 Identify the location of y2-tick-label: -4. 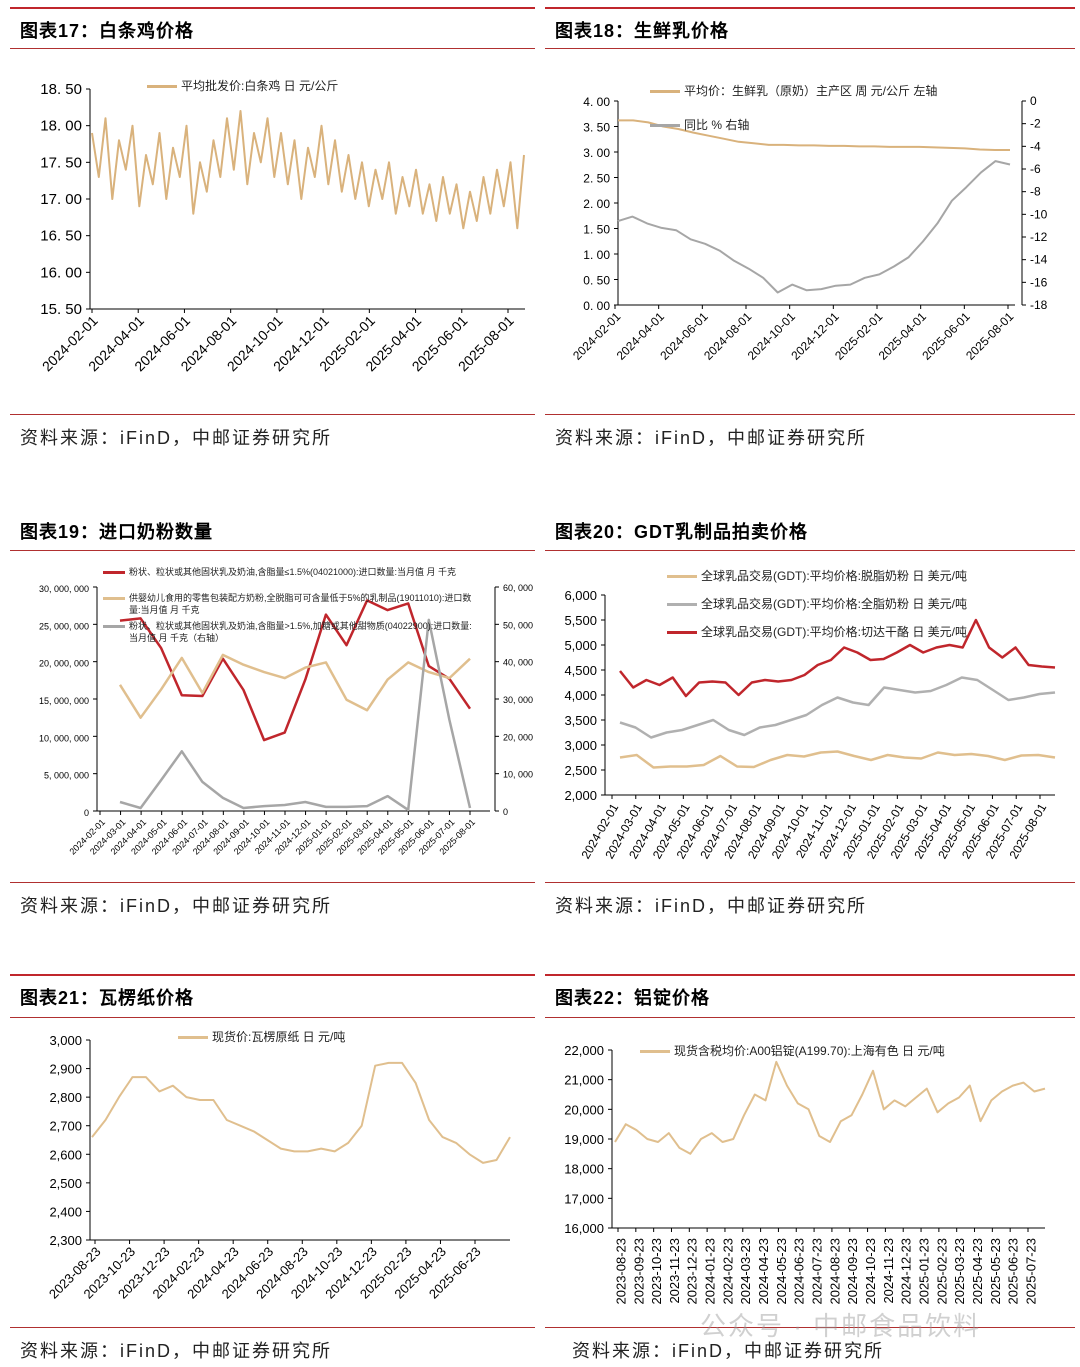
(1035, 146).